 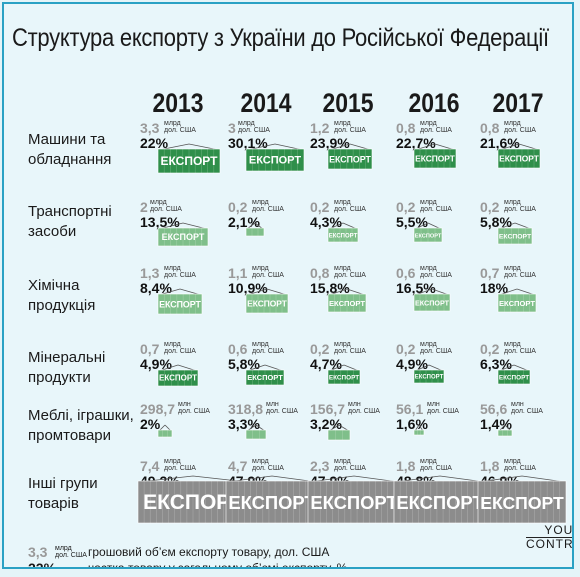 What do you see at coordinates (150, 424) in the screenshot?
I see `share-percent: 2%` at bounding box center [150, 424].